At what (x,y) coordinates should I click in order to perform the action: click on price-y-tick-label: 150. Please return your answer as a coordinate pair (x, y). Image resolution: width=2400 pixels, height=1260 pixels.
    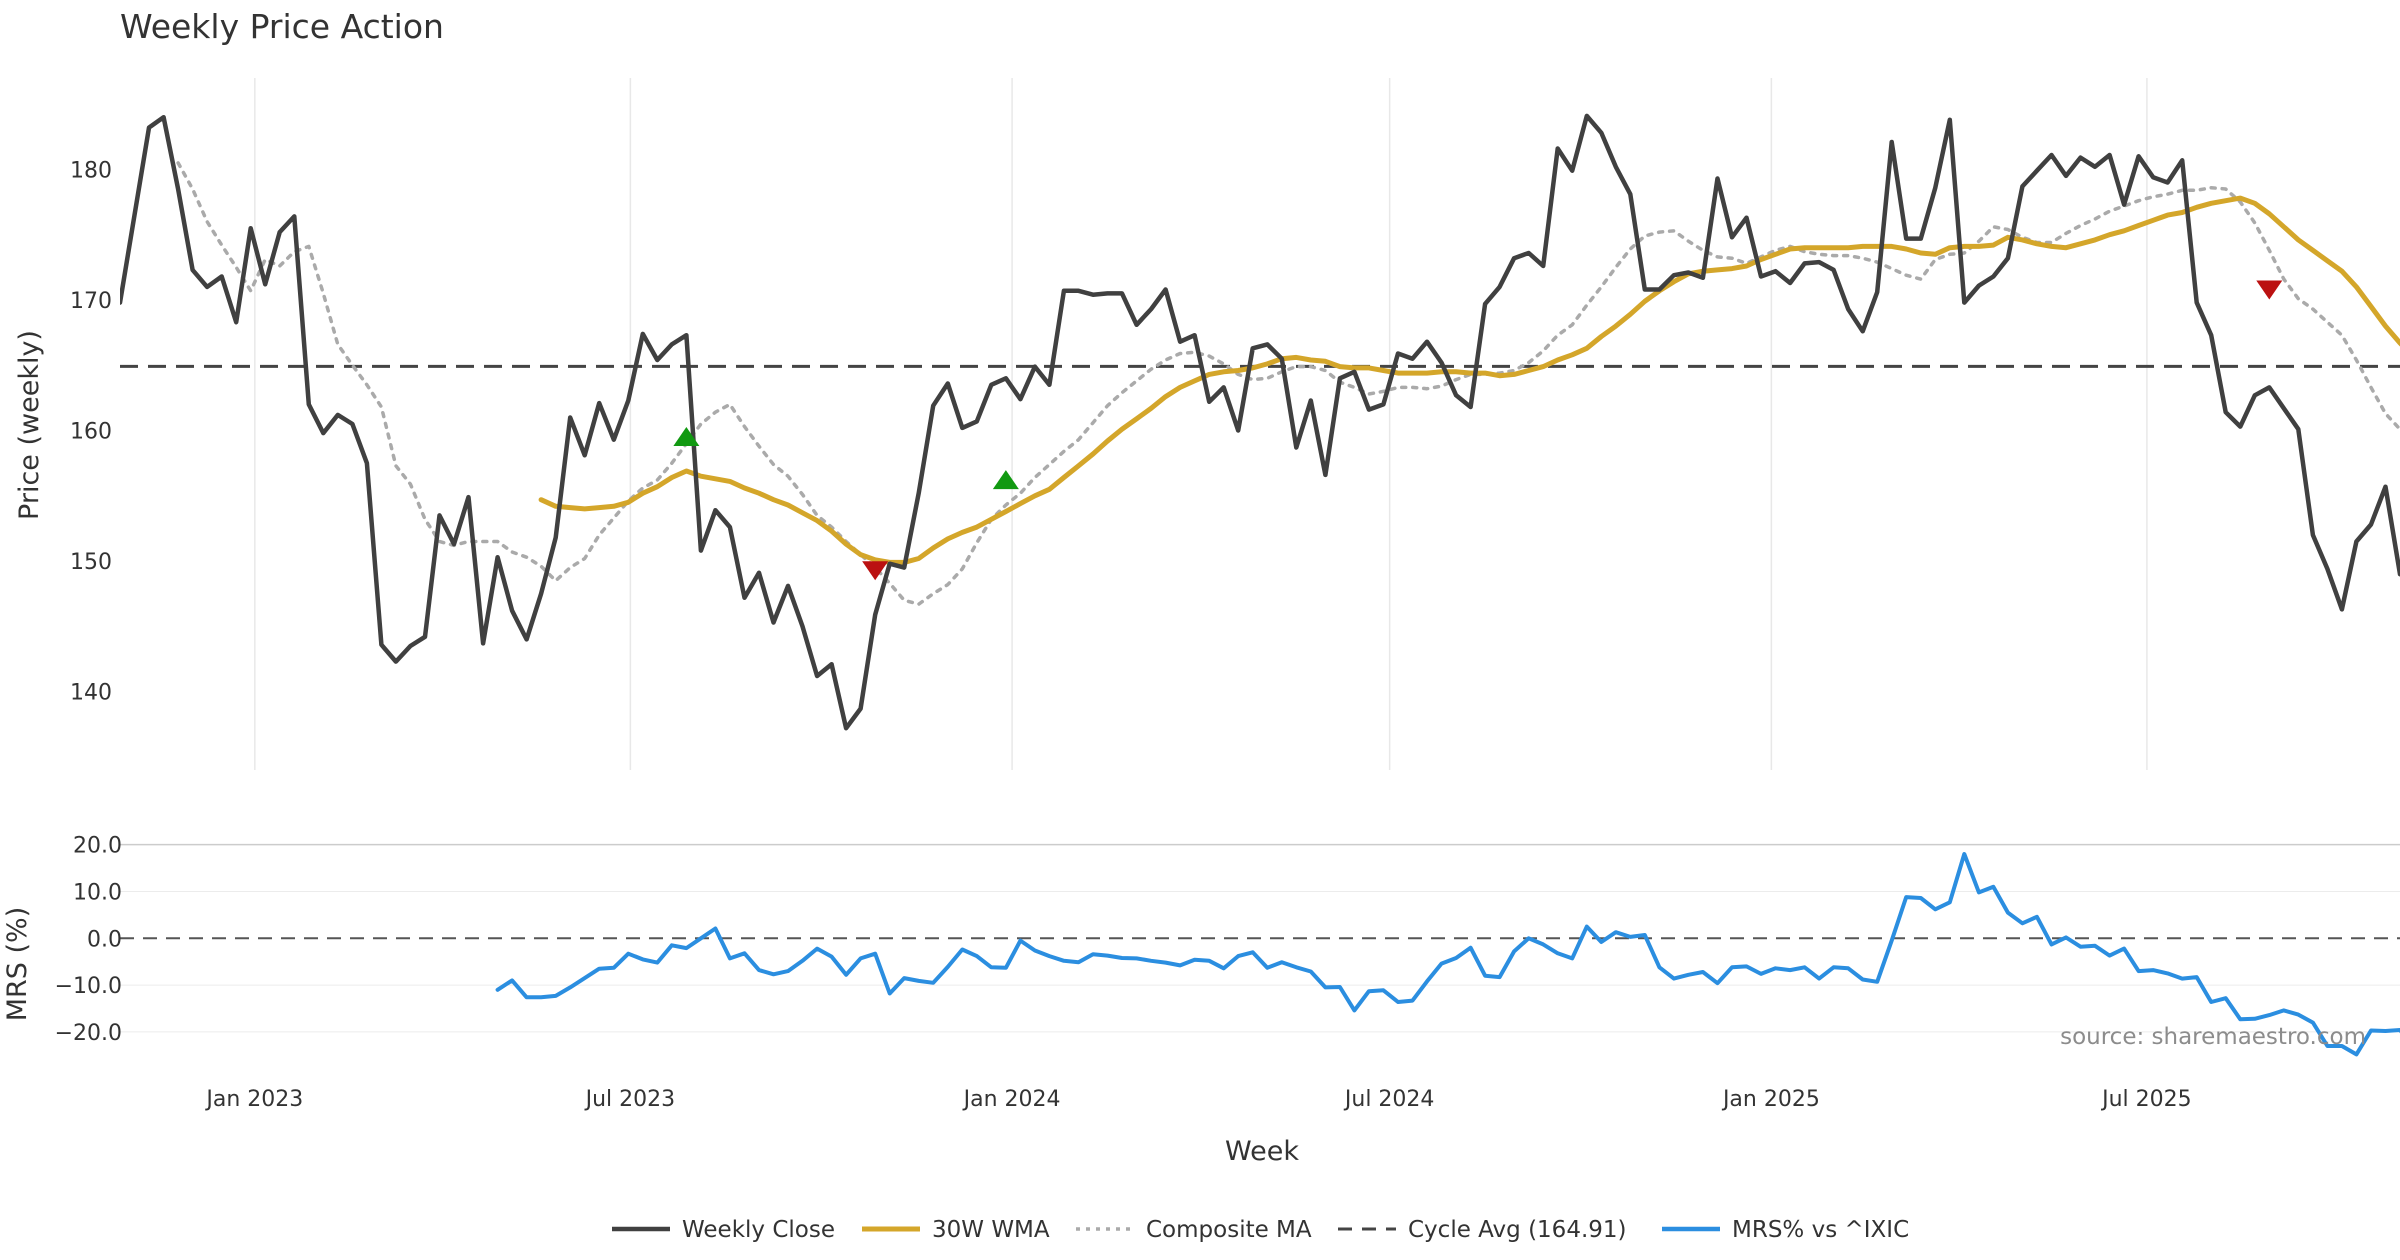
    Looking at the image, I should click on (91, 562).